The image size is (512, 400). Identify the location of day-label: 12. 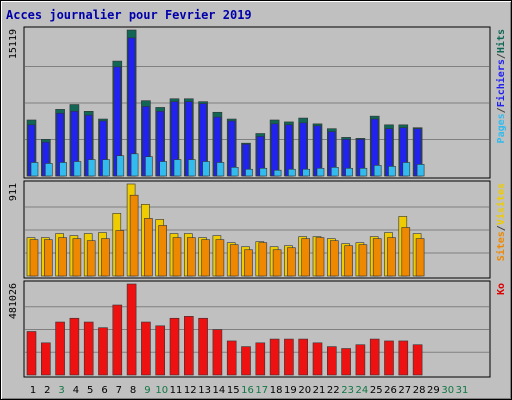
(190, 390).